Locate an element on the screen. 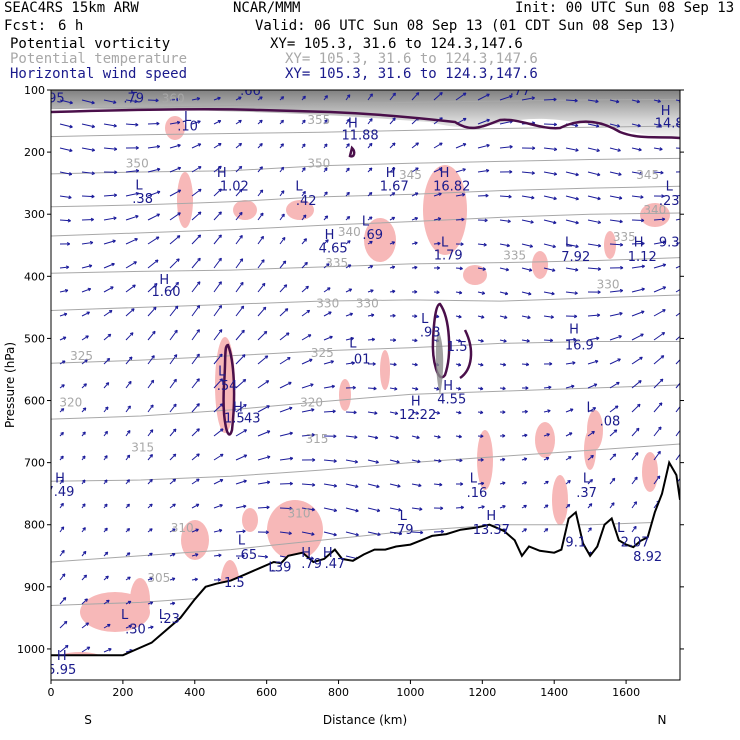 This screenshot has width=740, height=740. pv-extremum-label: 5.95 is located at coordinates (61, 670).